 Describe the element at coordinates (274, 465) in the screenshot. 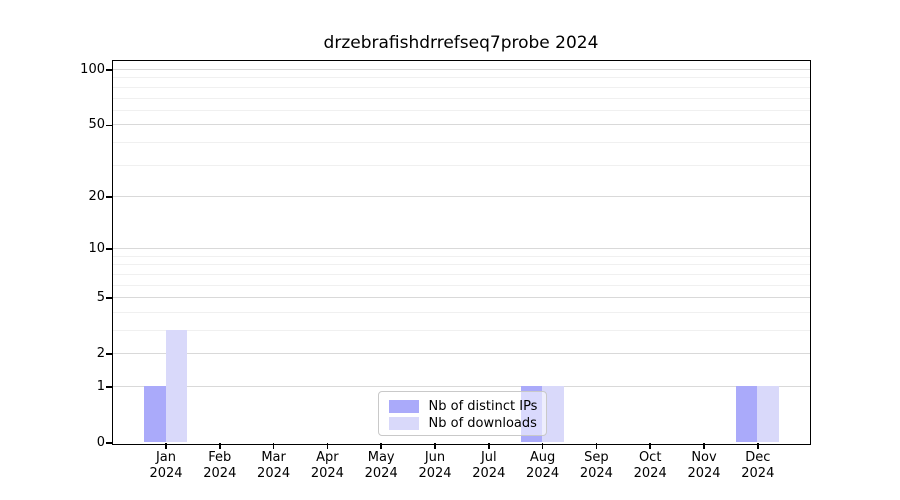

I see `x-tick-label: Mar 2024` at that location.